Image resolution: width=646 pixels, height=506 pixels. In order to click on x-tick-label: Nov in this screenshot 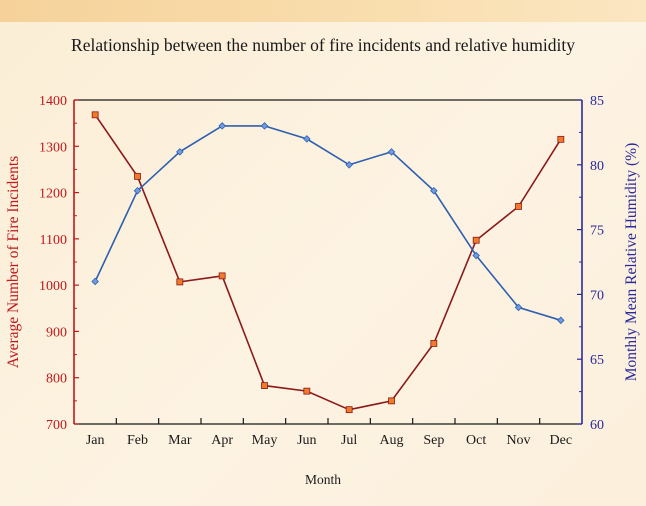, I will do `click(518, 440)`.